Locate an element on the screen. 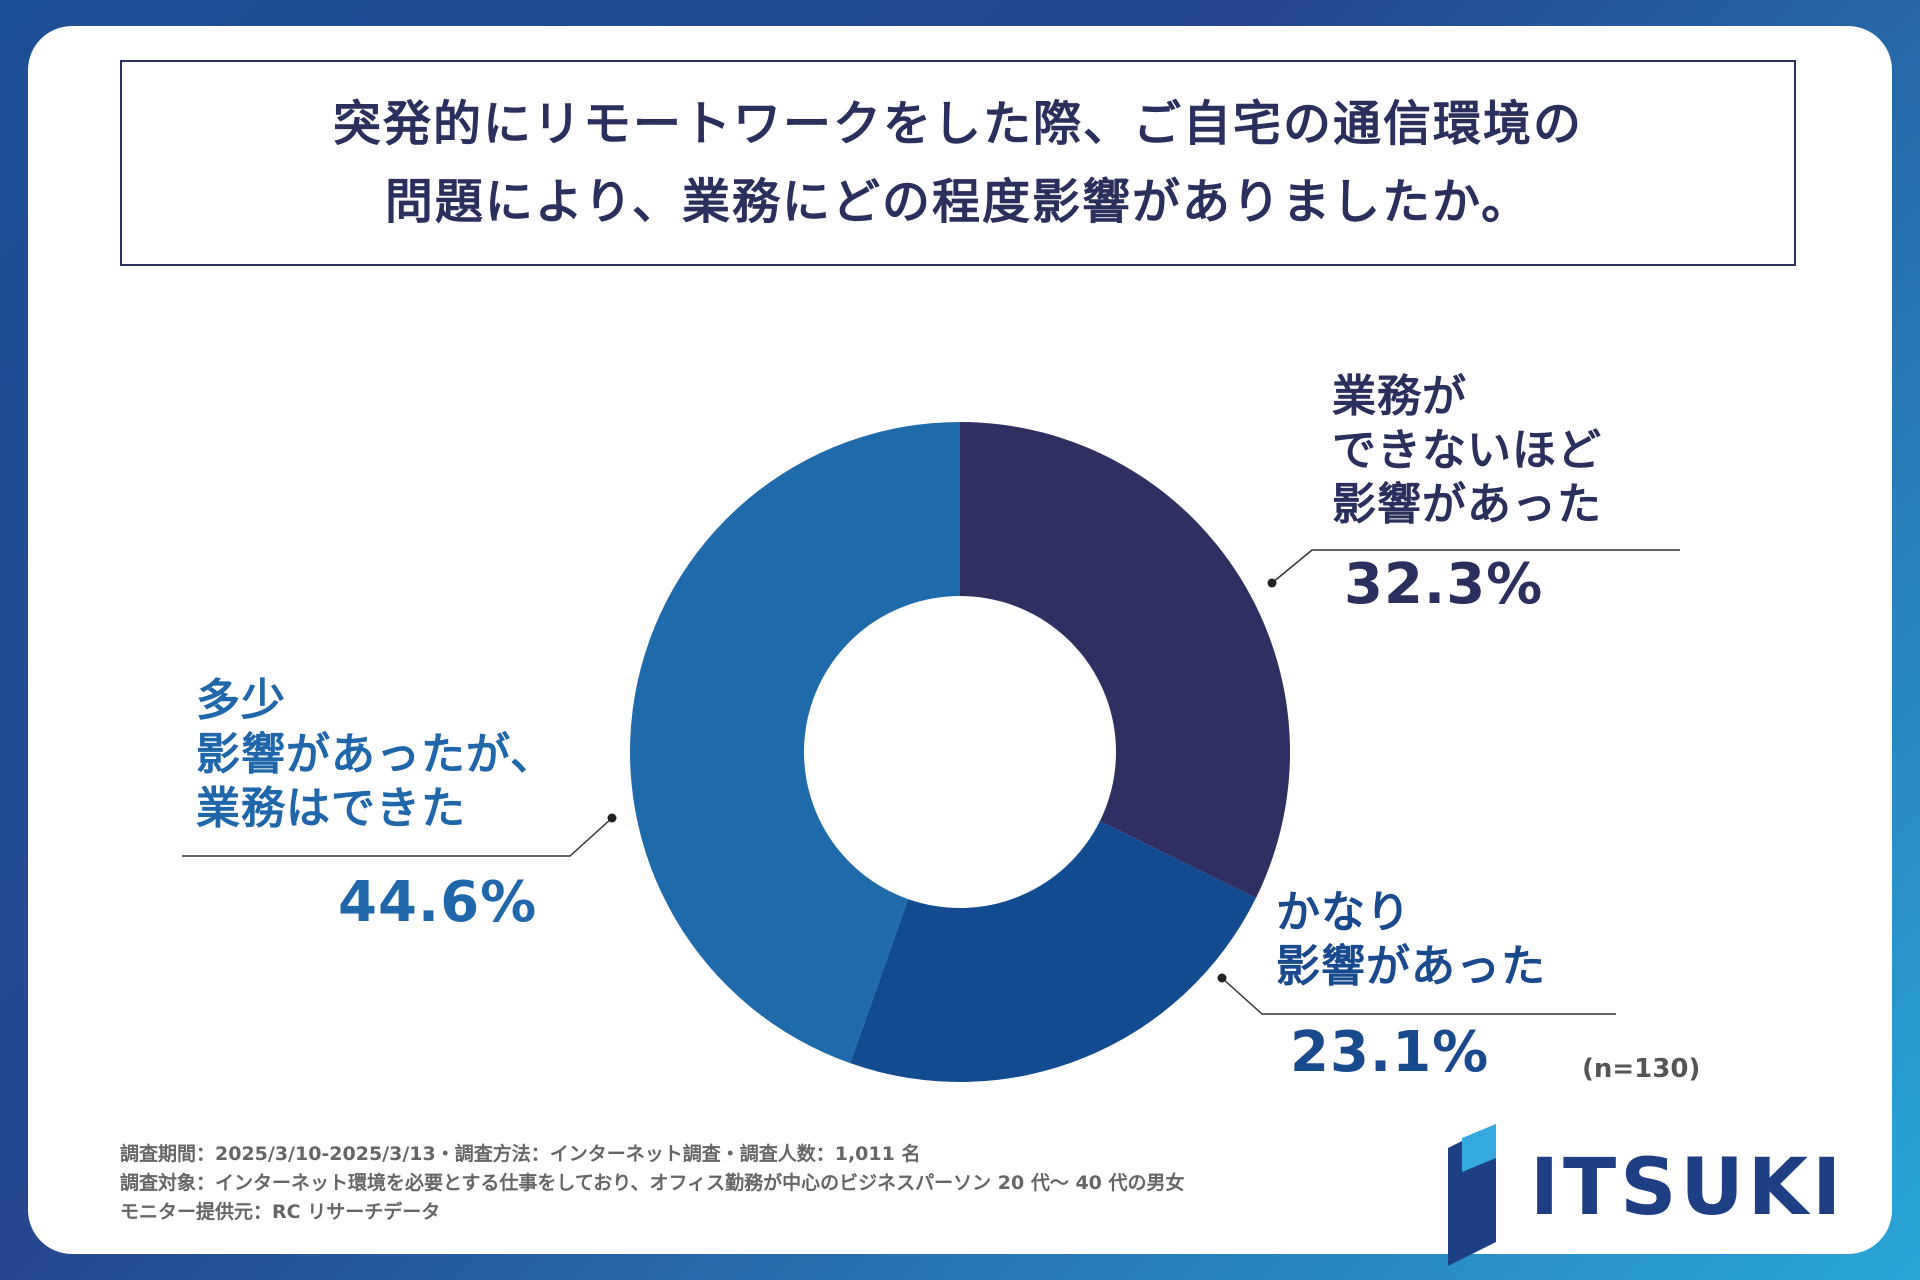 The width and height of the screenshot is (1920, 1280). logo-pillar-accent is located at coordinates (1479, 1148).